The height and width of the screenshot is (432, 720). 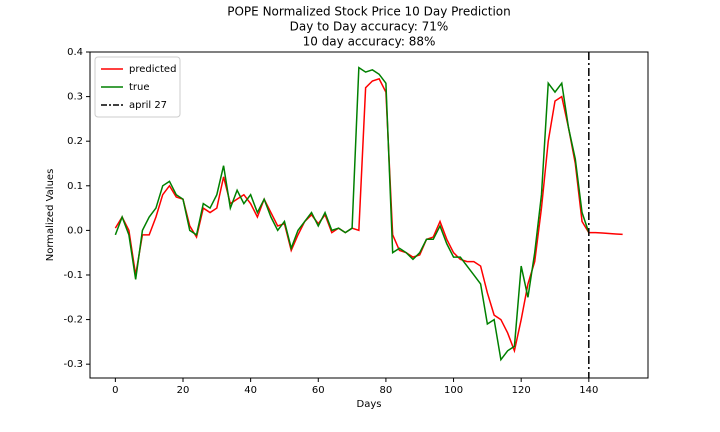 What do you see at coordinates (521, 390) in the screenshot?
I see `x-tick-label: 120` at bounding box center [521, 390].